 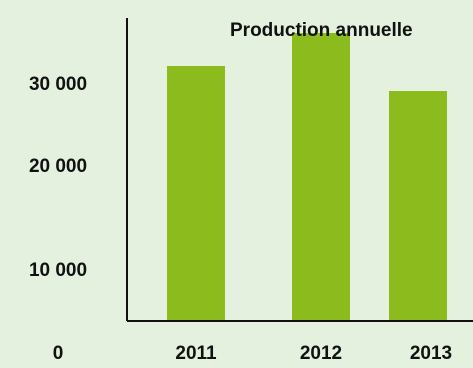 What do you see at coordinates (431, 353) in the screenshot?
I see `x-tick-label-2013: 2013` at bounding box center [431, 353].